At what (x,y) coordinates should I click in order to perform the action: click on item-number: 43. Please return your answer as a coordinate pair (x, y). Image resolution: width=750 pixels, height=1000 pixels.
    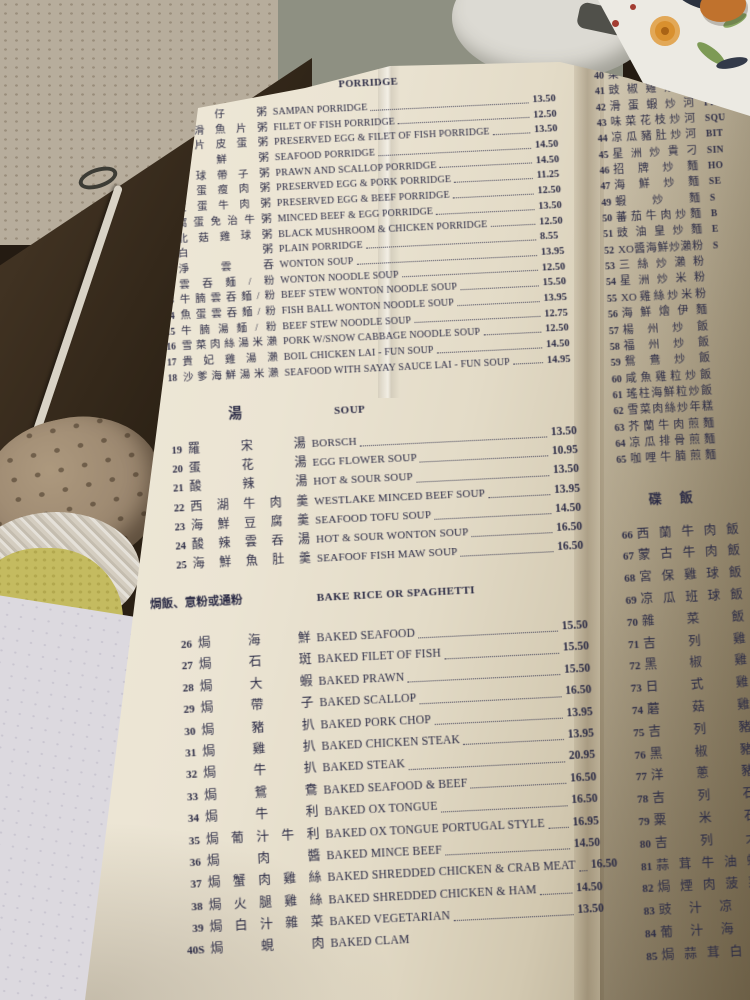
    Looking at the image, I should click on (602, 124).